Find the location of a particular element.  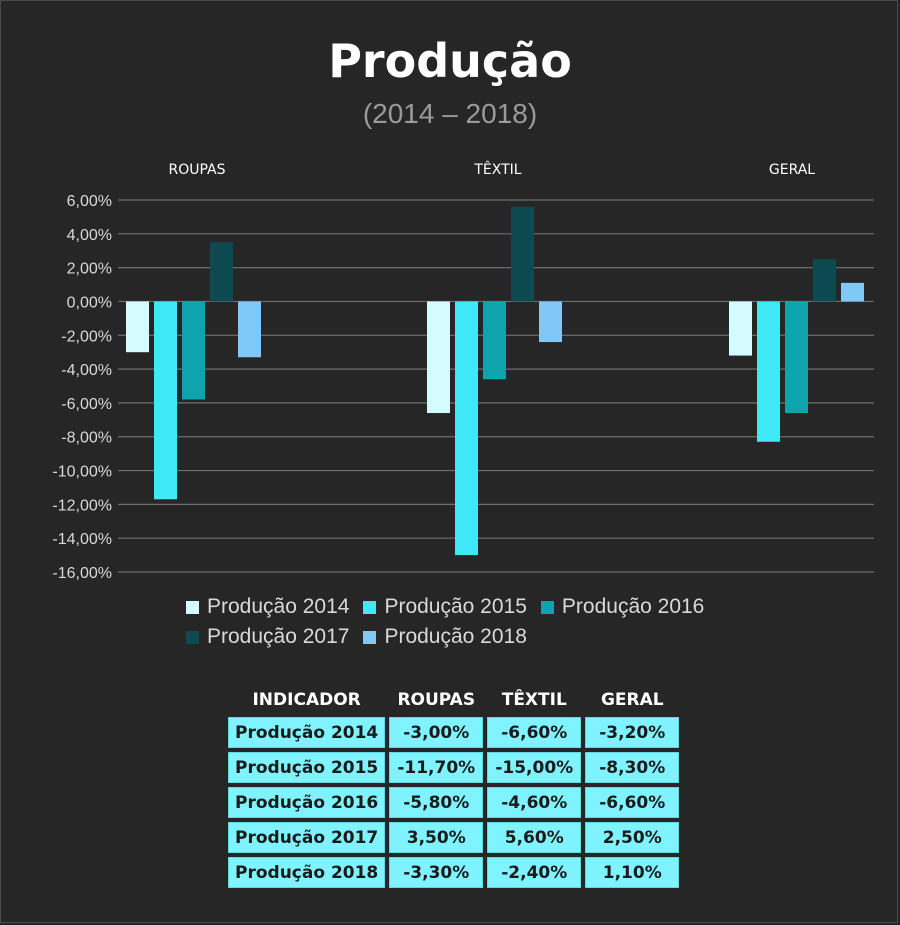

legend-item-2014: Produção 2014 is located at coordinates (267, 607).